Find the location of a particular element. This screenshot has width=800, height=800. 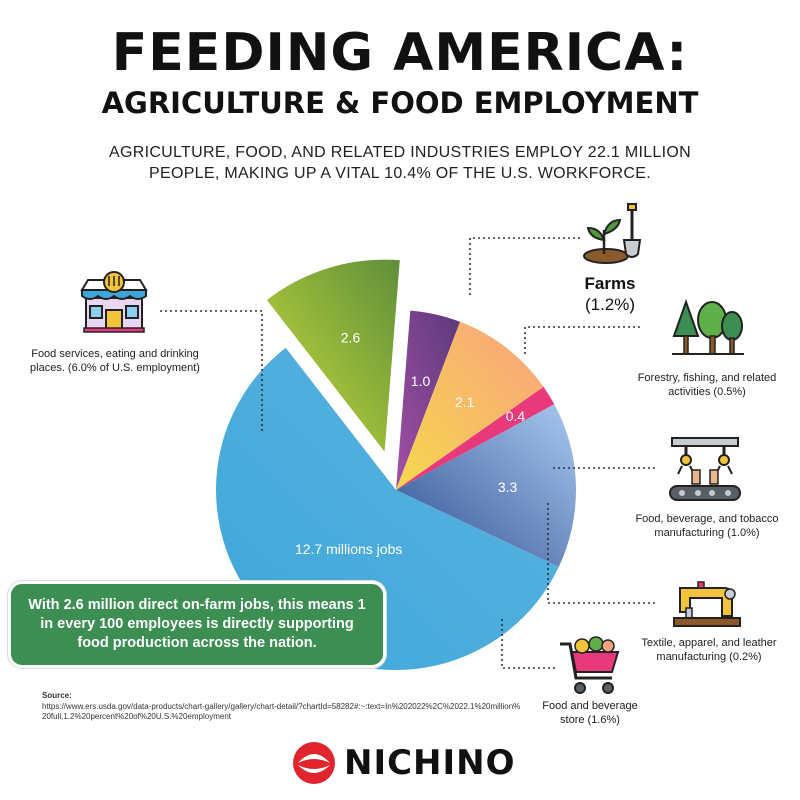

data-label-food-services: 12.7 millions jobs is located at coordinates (348, 549).